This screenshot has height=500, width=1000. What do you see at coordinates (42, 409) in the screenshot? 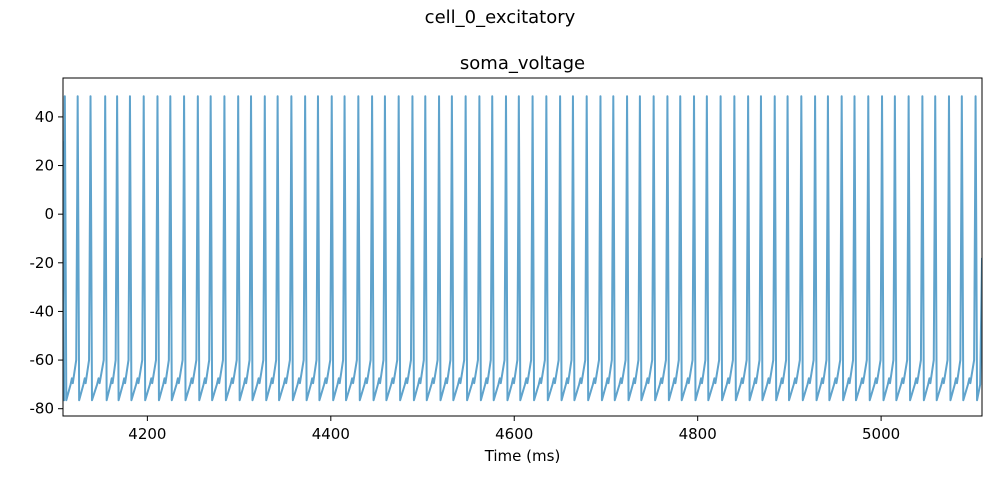
I see `y-tick-label: -80` at bounding box center [42, 409].